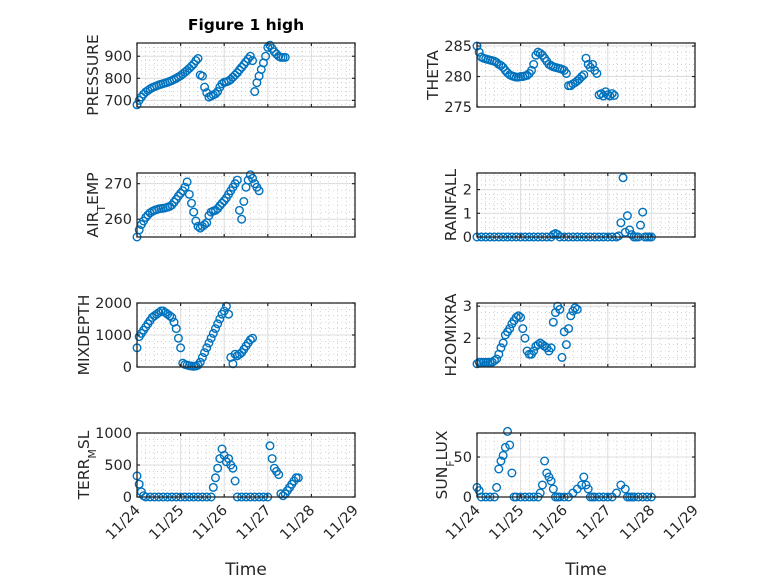 The image size is (778, 583). I want to click on panel-6-ytick-label: 2, so click(467, 339).